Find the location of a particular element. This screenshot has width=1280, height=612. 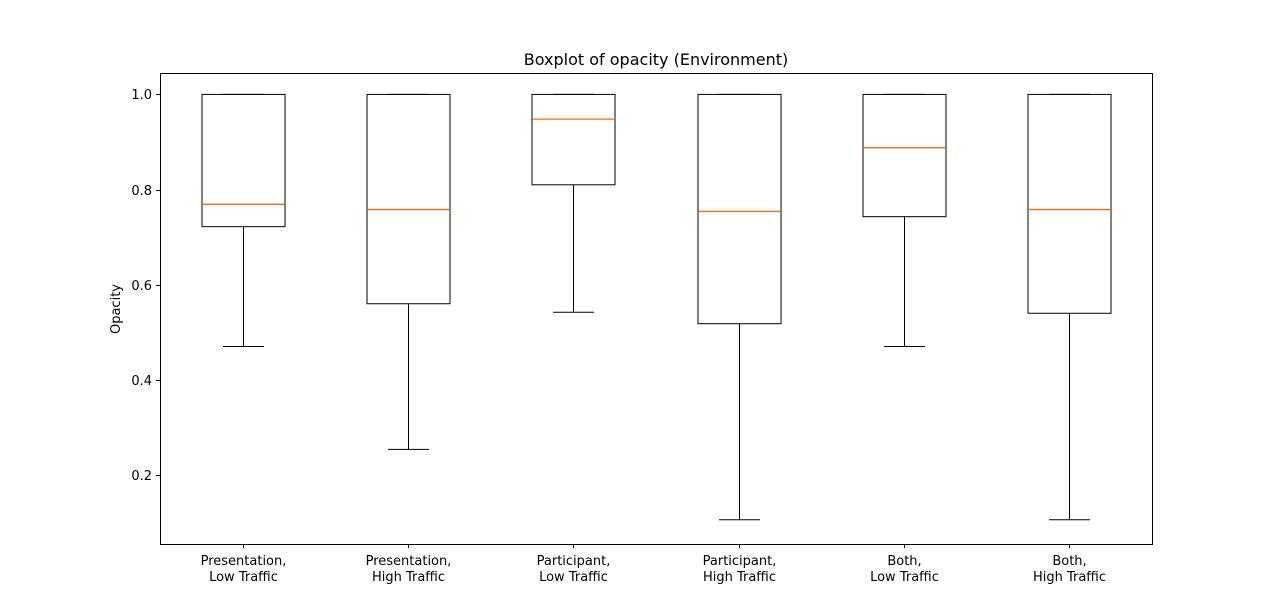

y-tick-label: 0.6 is located at coordinates (141, 286).